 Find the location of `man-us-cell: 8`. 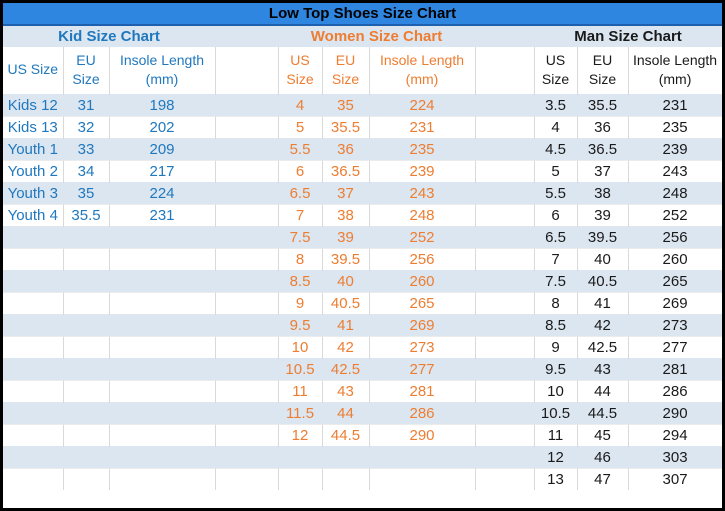

man-us-cell: 8 is located at coordinates (556, 302).